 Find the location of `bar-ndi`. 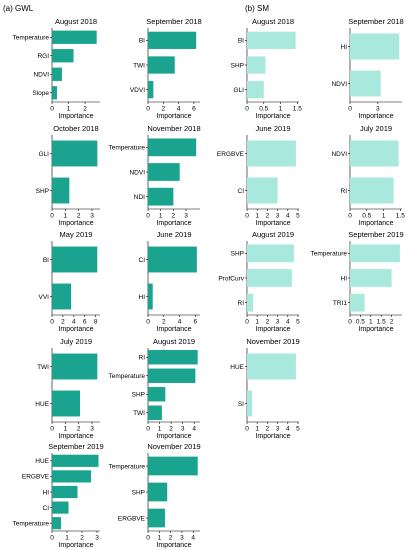

bar-ndi is located at coordinates (161, 196).